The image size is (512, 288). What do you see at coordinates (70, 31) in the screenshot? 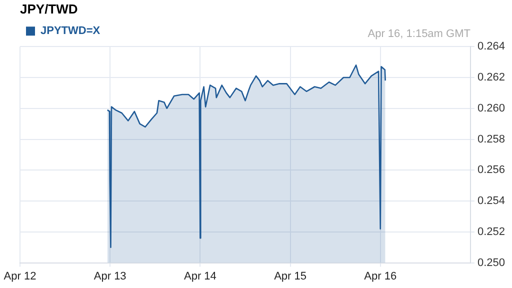
I see `legend-label: JPYTWD=X` at bounding box center [70, 31].